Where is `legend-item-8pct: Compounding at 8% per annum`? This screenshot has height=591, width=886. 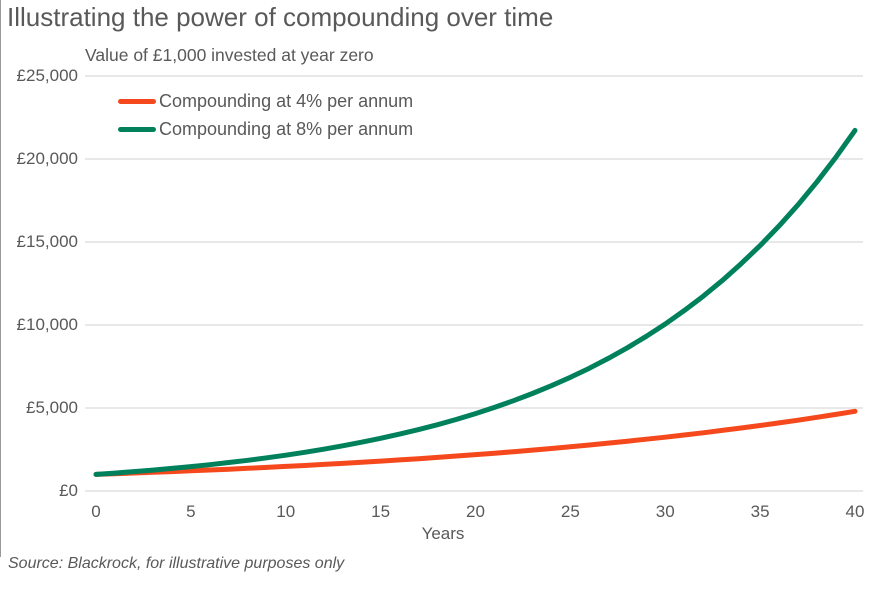
legend-item-8pct: Compounding at 8% per annum is located at coordinates (265, 129).